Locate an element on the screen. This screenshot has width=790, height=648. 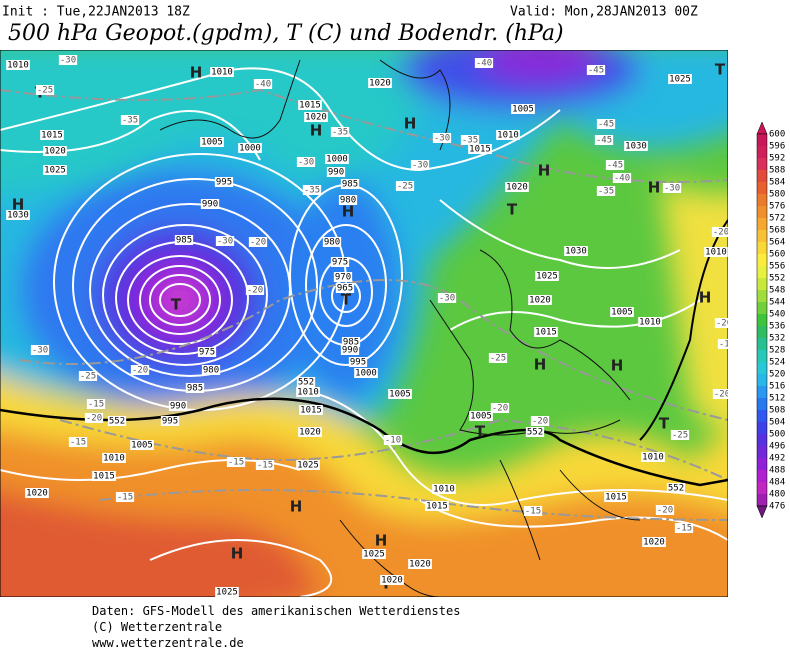
contour-label: -25 is located at coordinates (45, 91).